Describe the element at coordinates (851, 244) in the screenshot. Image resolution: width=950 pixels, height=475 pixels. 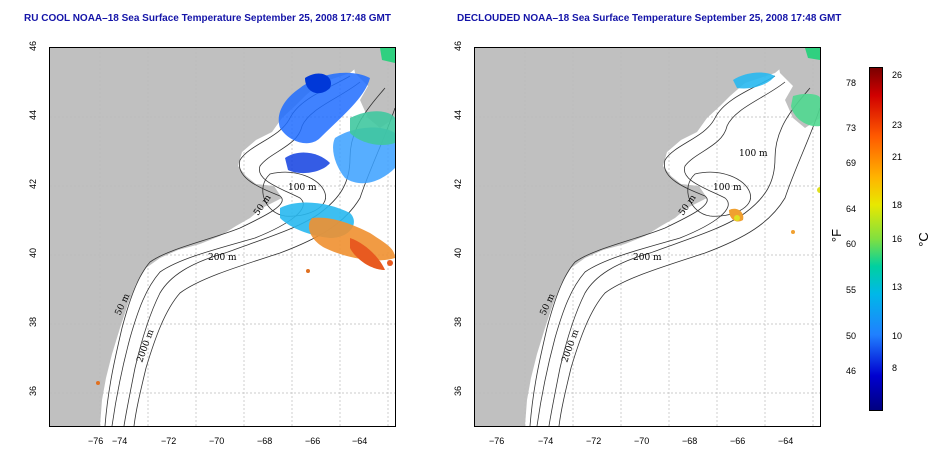
I see `f-tick: 60` at that location.